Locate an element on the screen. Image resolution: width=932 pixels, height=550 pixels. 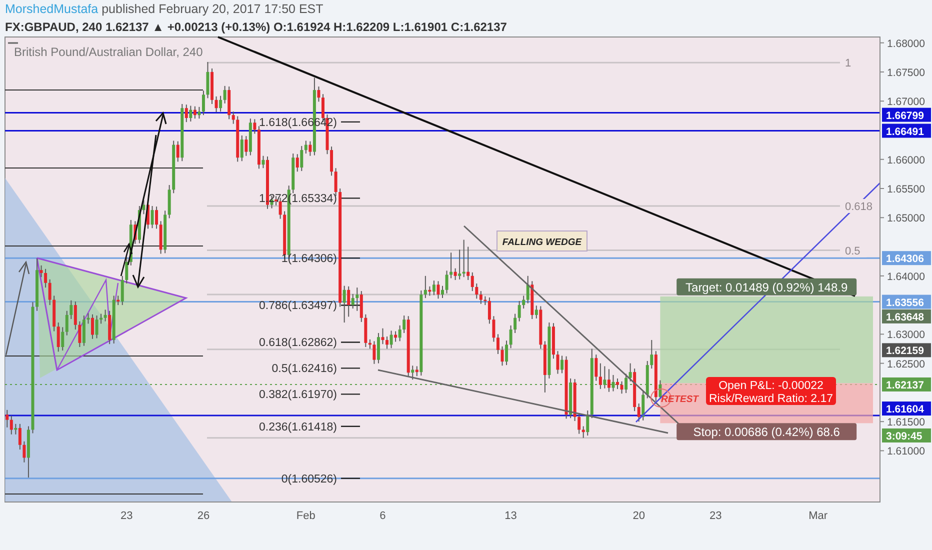
annotation: 0.618 is located at coordinates (859, 206).